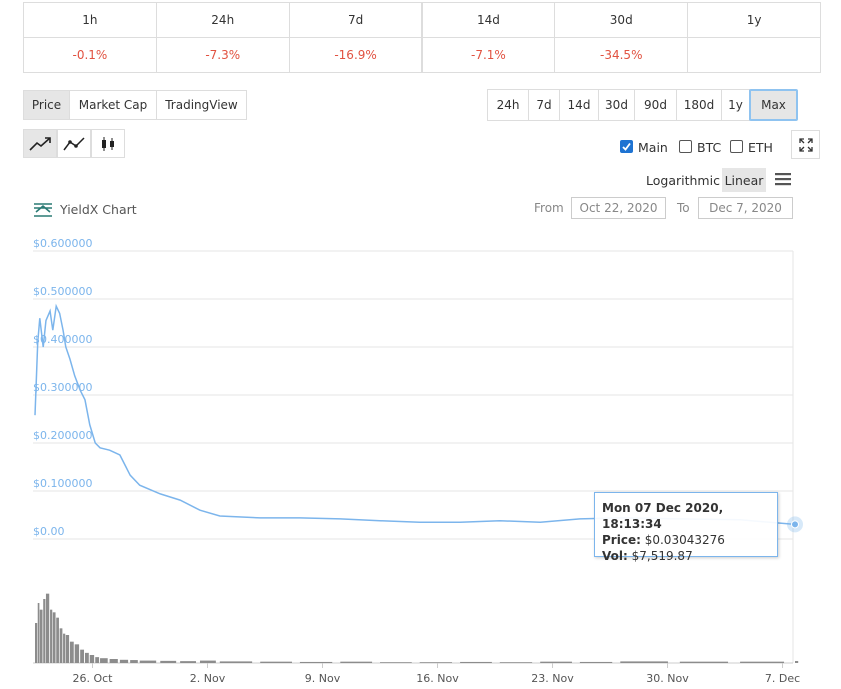  Describe the element at coordinates (508, 105) in the screenshot. I see `range-button: 24h` at that location.